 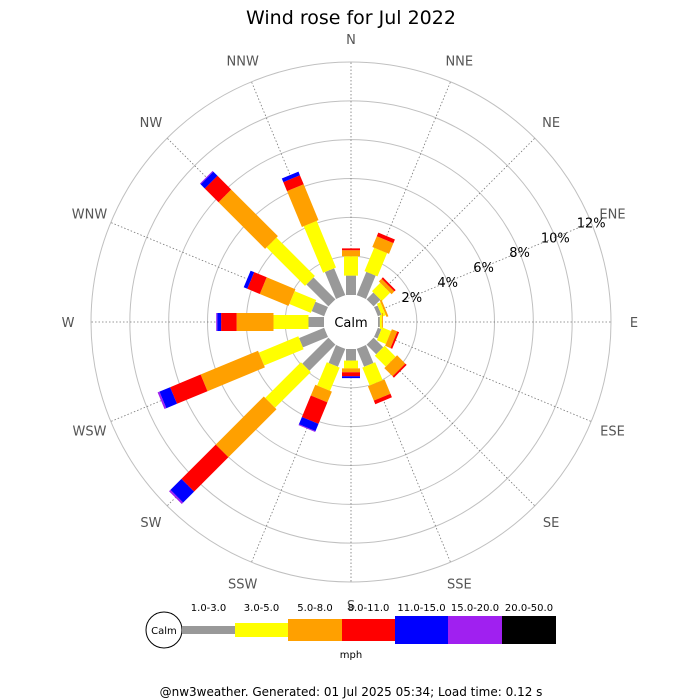 What do you see at coordinates (519, 253) in the screenshot?
I see `radial-tick-label: 8%` at bounding box center [519, 253].